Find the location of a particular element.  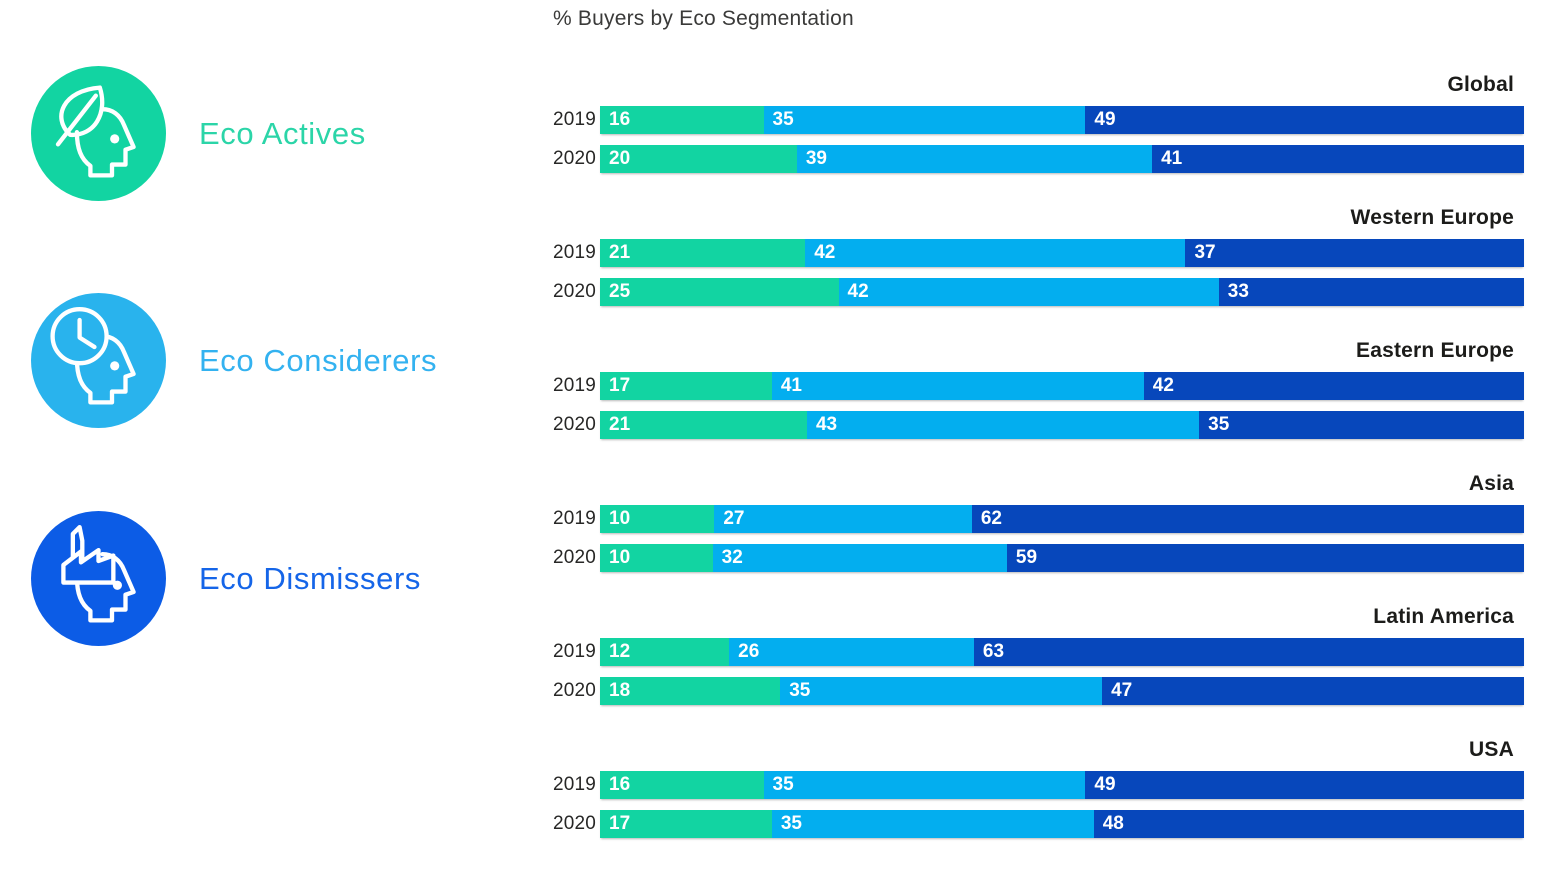

legend-label-eco-actives: Eco Actives is located at coordinates (282, 133).